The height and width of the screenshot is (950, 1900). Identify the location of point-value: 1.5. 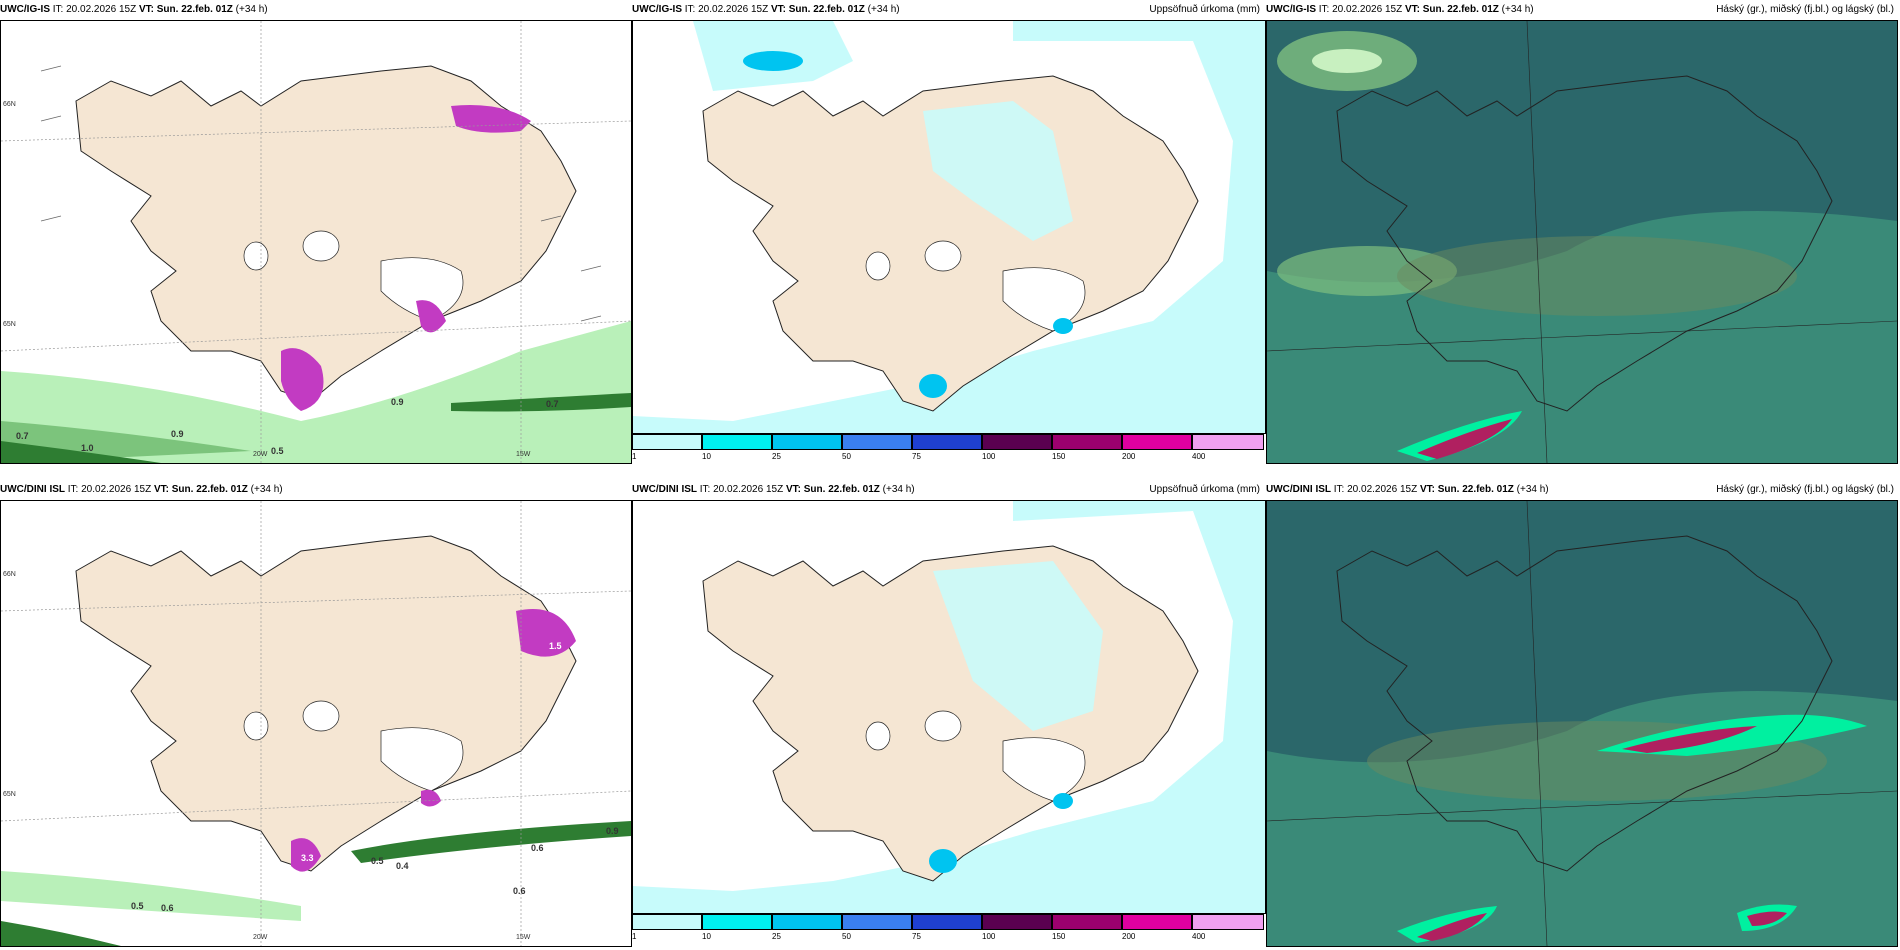
(555, 646).